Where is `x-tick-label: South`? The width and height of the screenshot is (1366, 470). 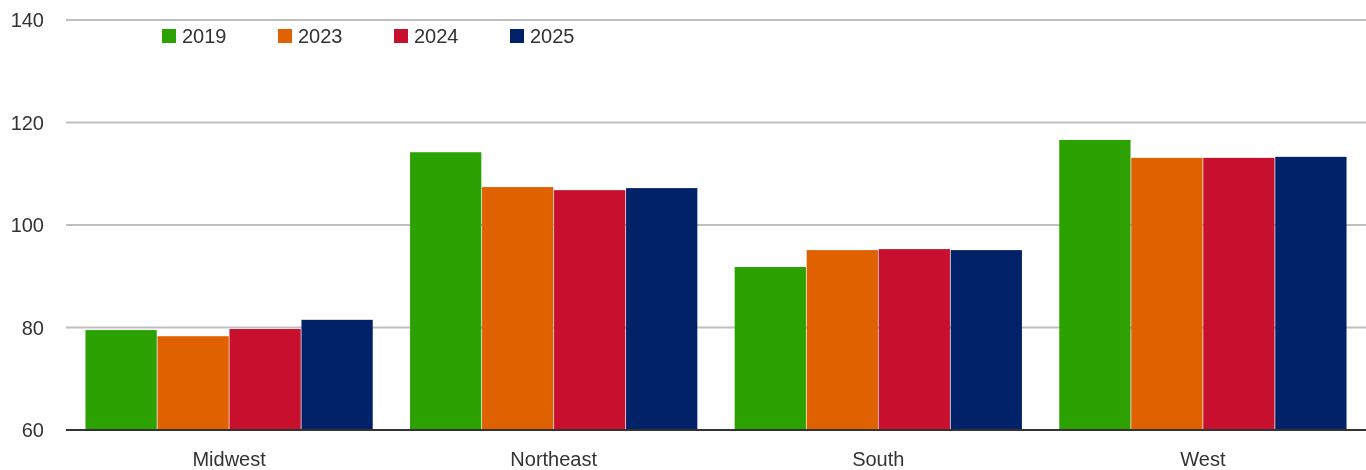 x-tick-label: South is located at coordinates (878, 459).